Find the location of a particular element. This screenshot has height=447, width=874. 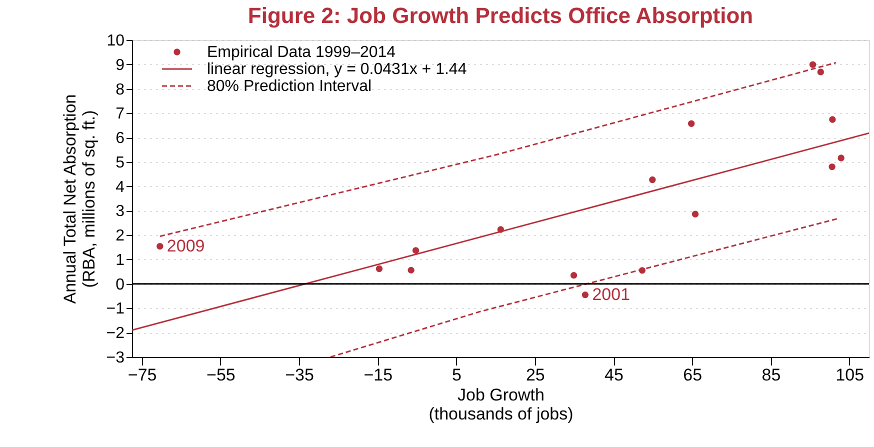

x-tick-label: −35 is located at coordinates (299, 375).